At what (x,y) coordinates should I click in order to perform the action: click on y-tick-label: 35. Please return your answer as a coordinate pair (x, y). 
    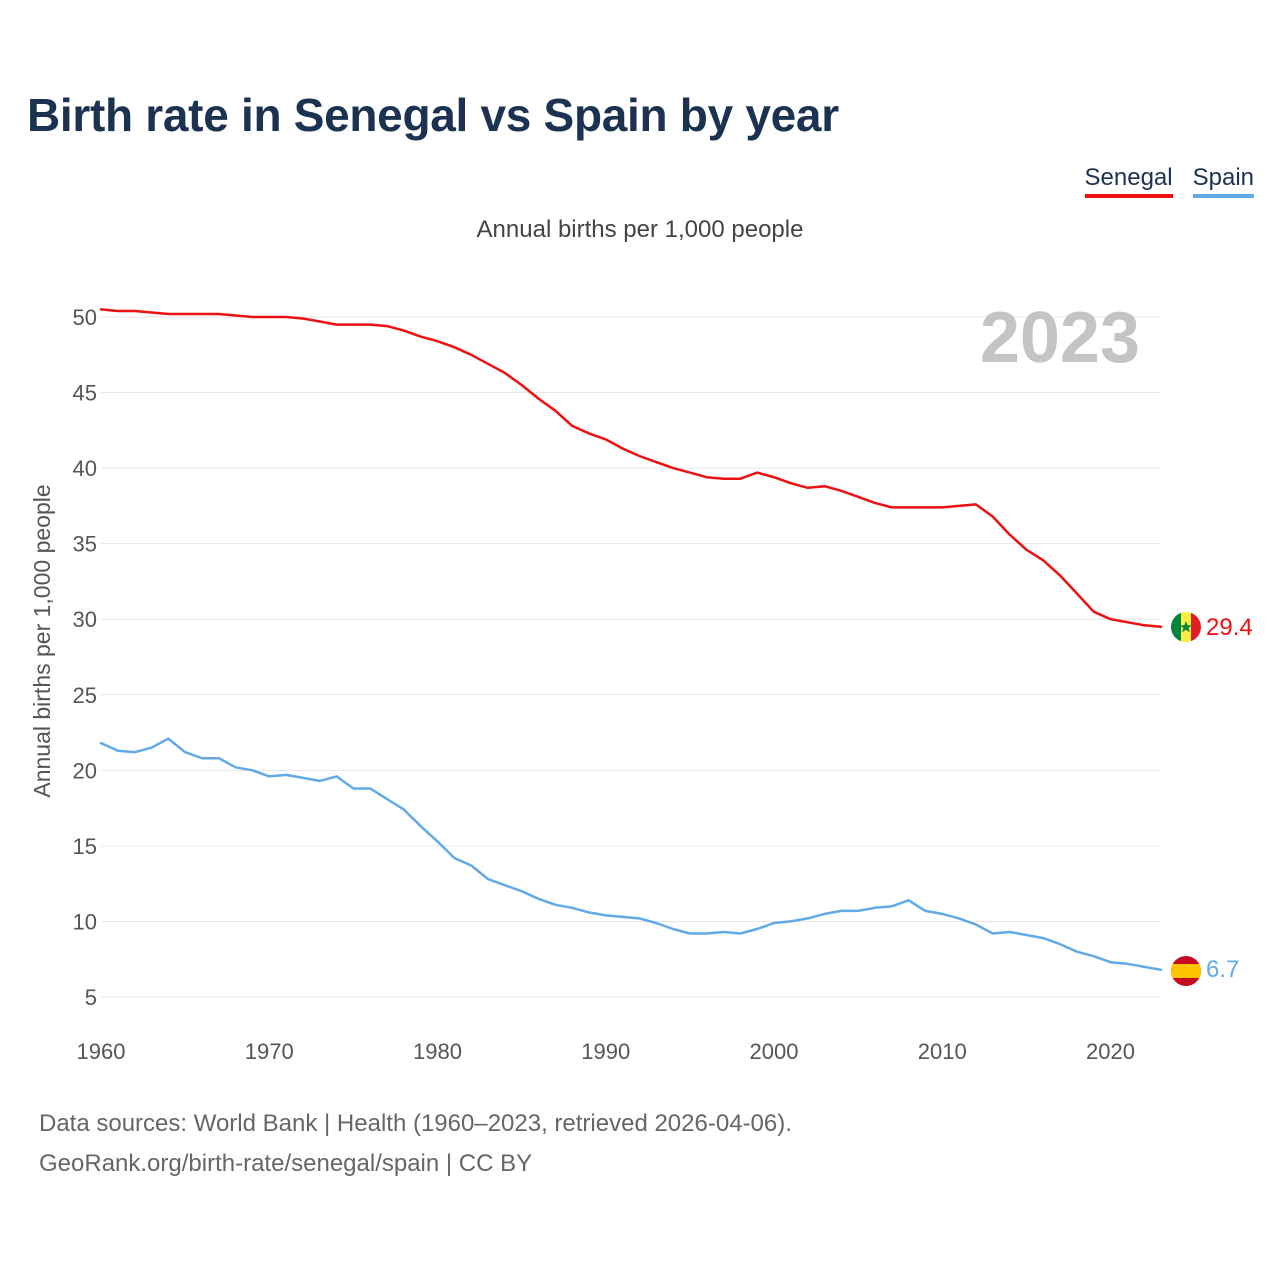
    Looking at the image, I should click on (85, 544).